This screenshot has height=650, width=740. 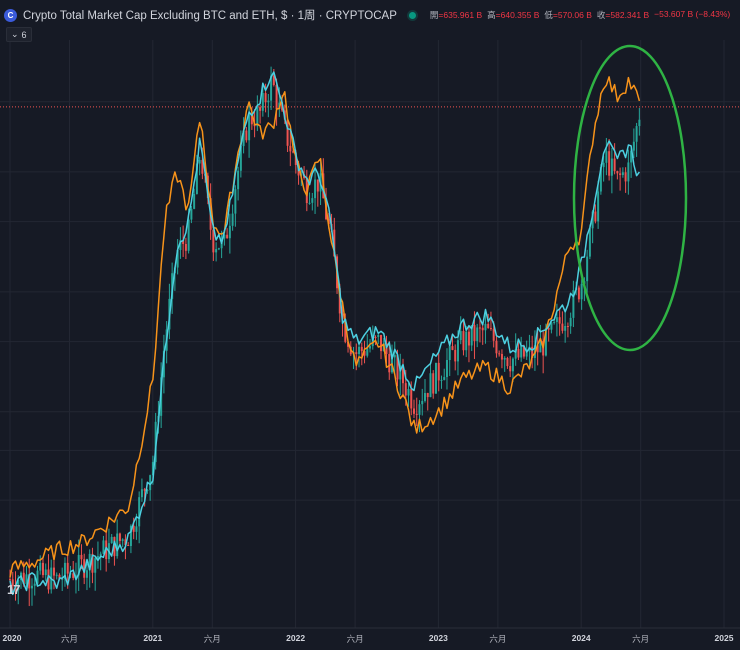 I want to click on annotation-ellipse, so click(x=630, y=198).